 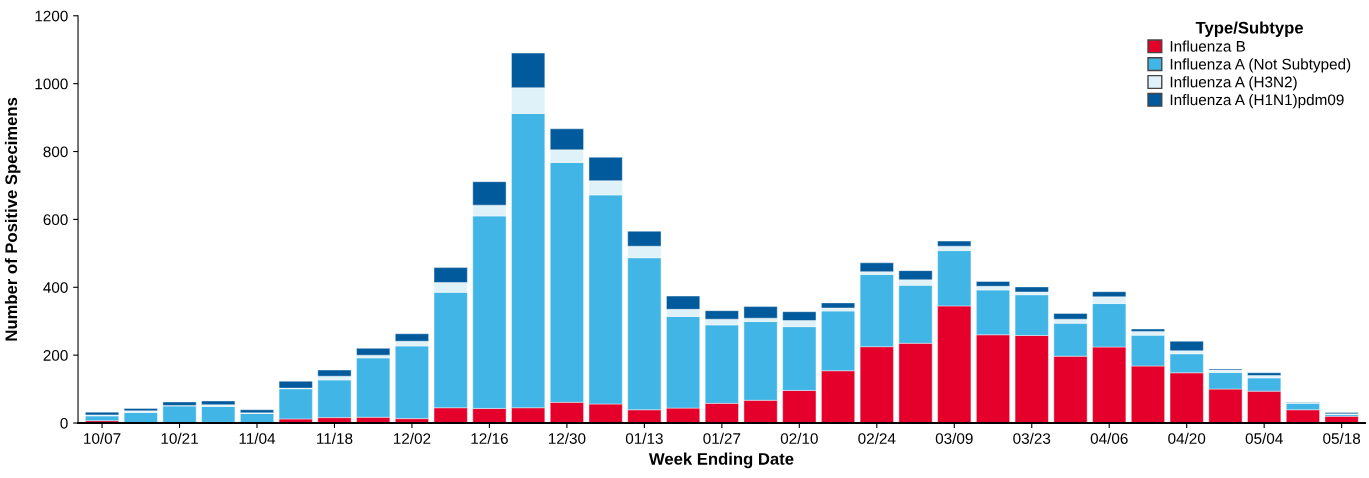 I want to click on x-tick-label: 05/18, so click(x=1342, y=438).